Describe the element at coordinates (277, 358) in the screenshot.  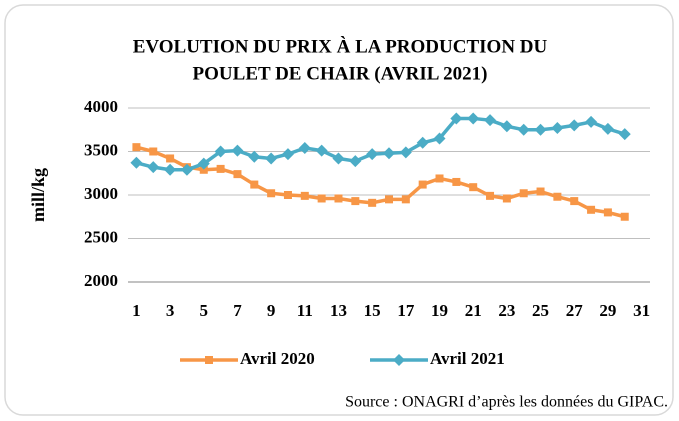
I see `legend-label: Avril 2020` at that location.